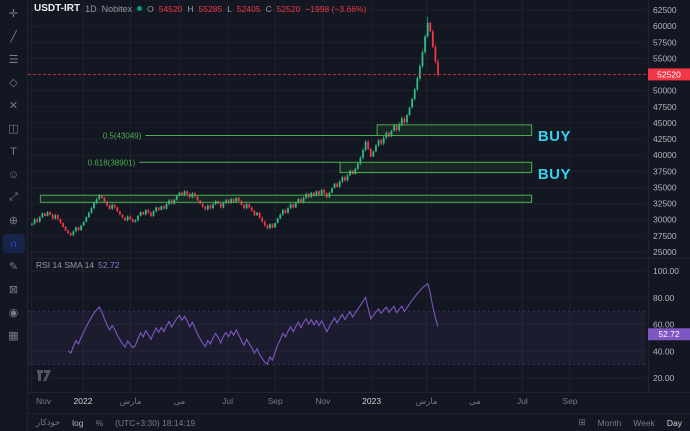 The width and height of the screenshot is (690, 431). I want to click on draw-tool-icon: ✎, so click(13, 267).